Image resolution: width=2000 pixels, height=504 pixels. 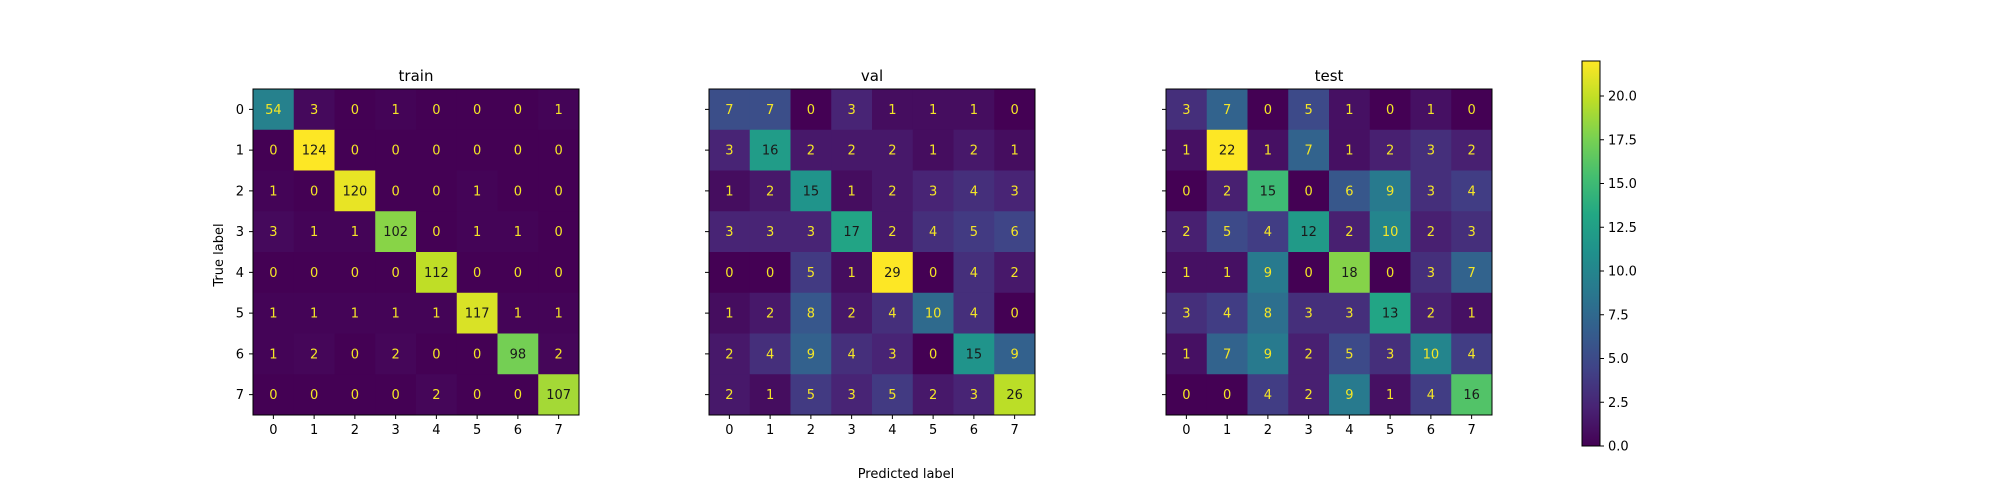 What do you see at coordinates (811, 232) in the screenshot?
I see `cell-value-label: 3` at bounding box center [811, 232].